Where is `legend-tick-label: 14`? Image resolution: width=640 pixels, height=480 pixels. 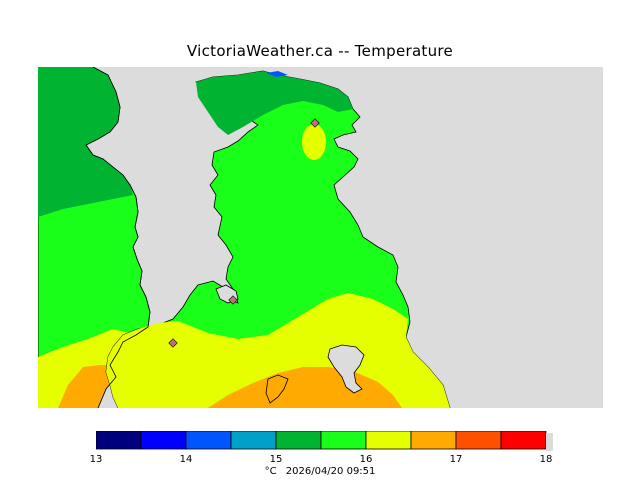
legend-tick-label: 14 is located at coordinates (186, 459).